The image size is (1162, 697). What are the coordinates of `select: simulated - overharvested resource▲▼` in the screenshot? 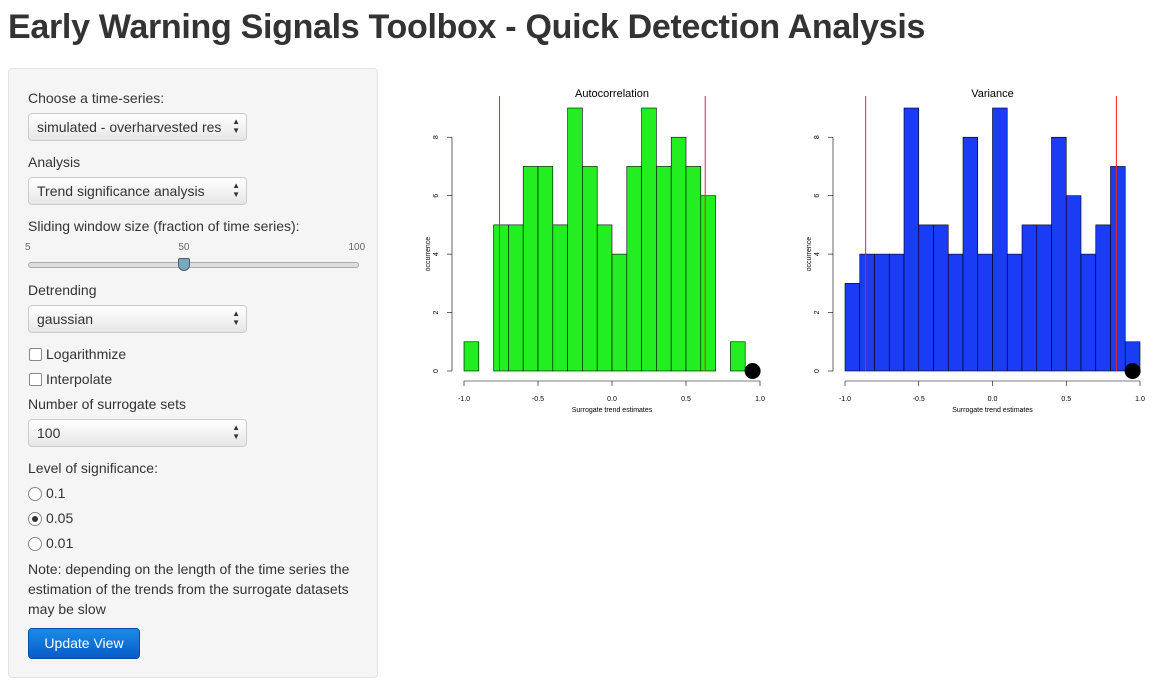 It's located at (137, 127).